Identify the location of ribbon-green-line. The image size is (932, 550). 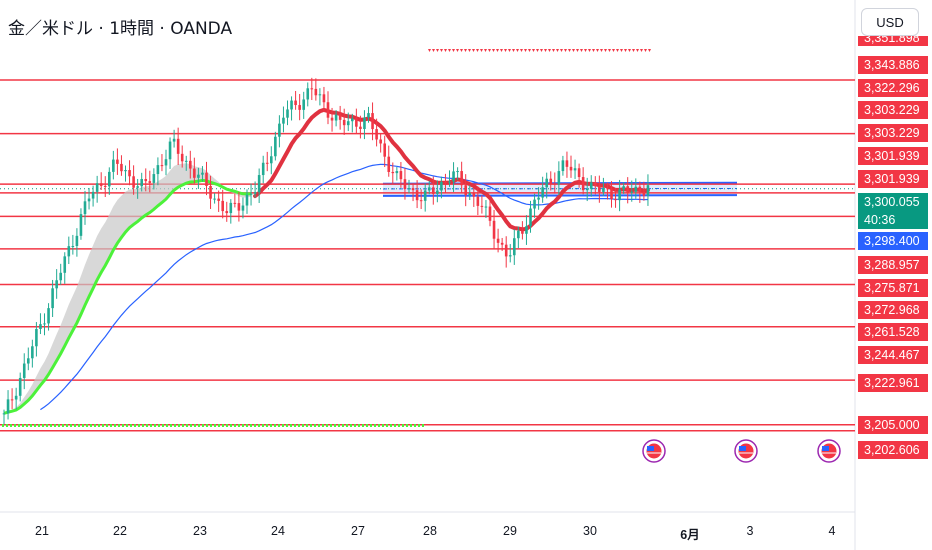
(127, 296).